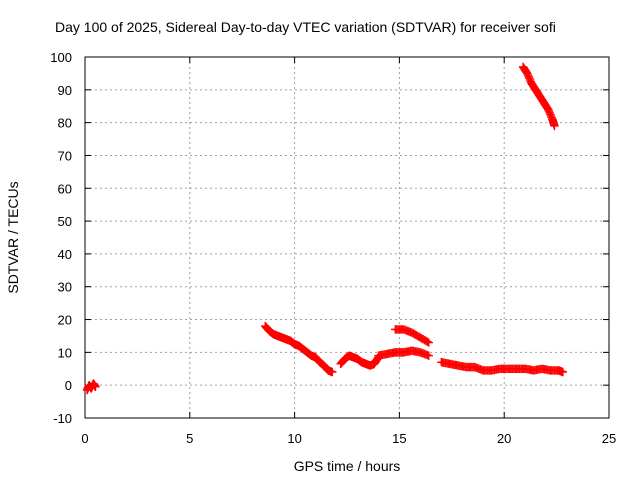 The height and width of the screenshot is (480, 640). I want to click on x-tick-label: 10, so click(294, 438).